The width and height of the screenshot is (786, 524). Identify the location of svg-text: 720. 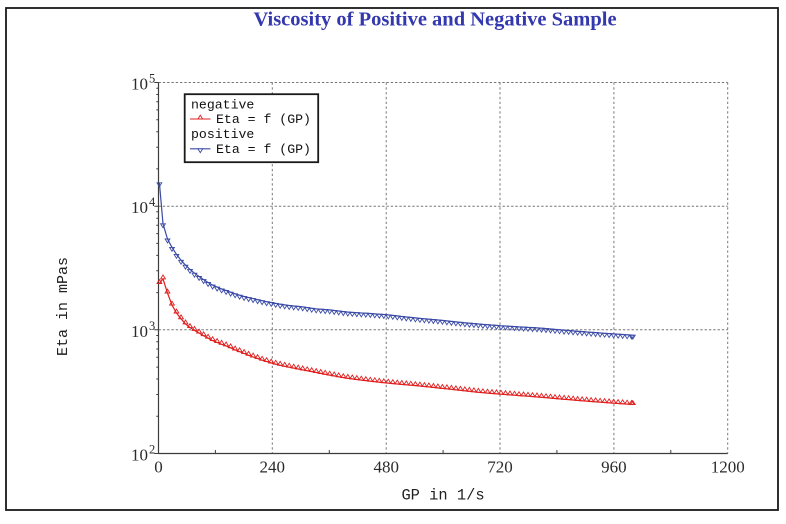
(500, 467).